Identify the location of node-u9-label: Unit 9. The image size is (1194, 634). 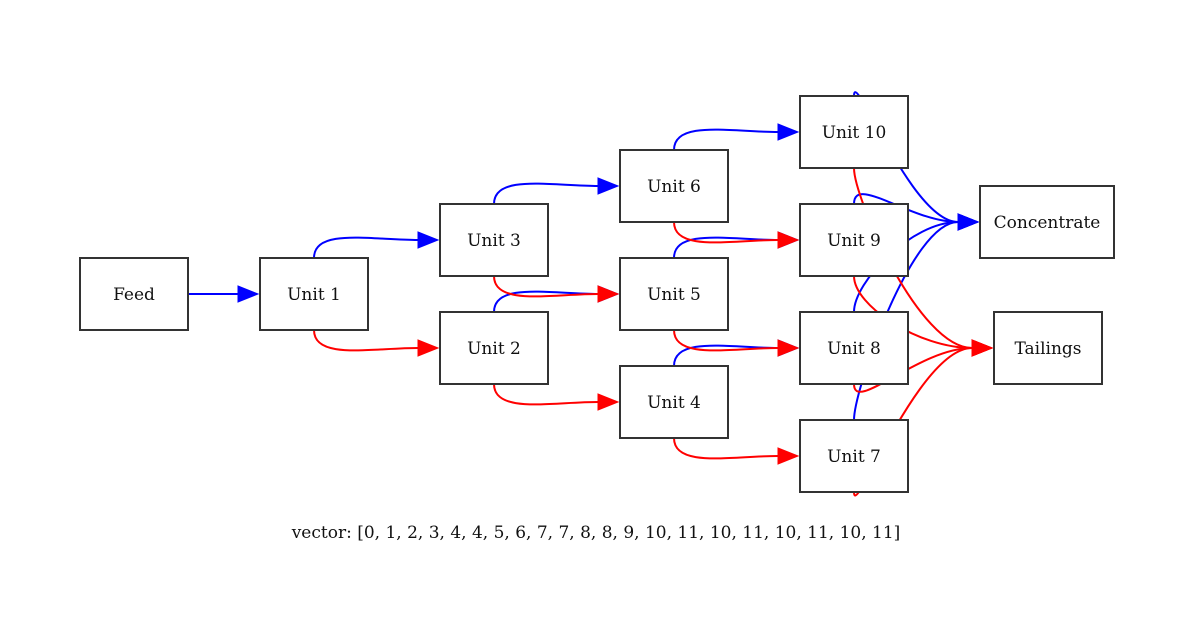
(854, 241).